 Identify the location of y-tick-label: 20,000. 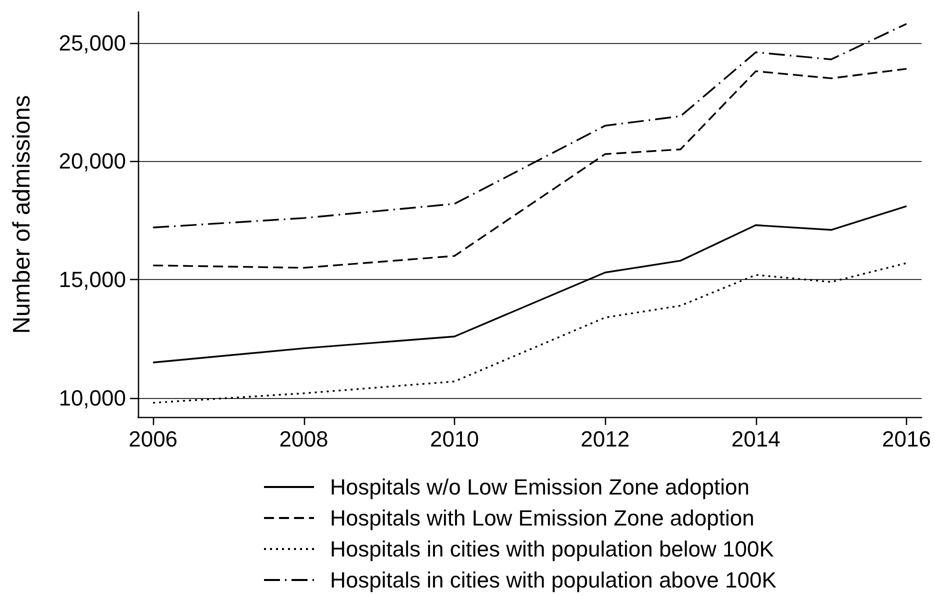
(92, 161).